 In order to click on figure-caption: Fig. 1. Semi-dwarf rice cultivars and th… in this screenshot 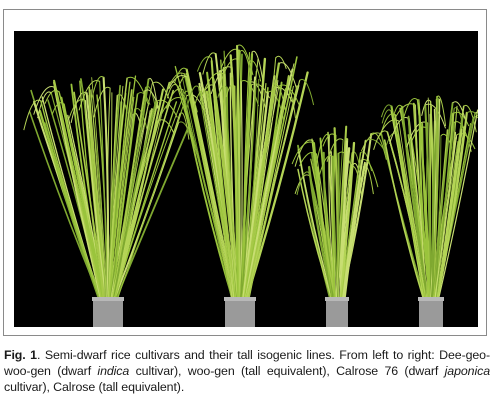, I will do `click(247, 371)`.